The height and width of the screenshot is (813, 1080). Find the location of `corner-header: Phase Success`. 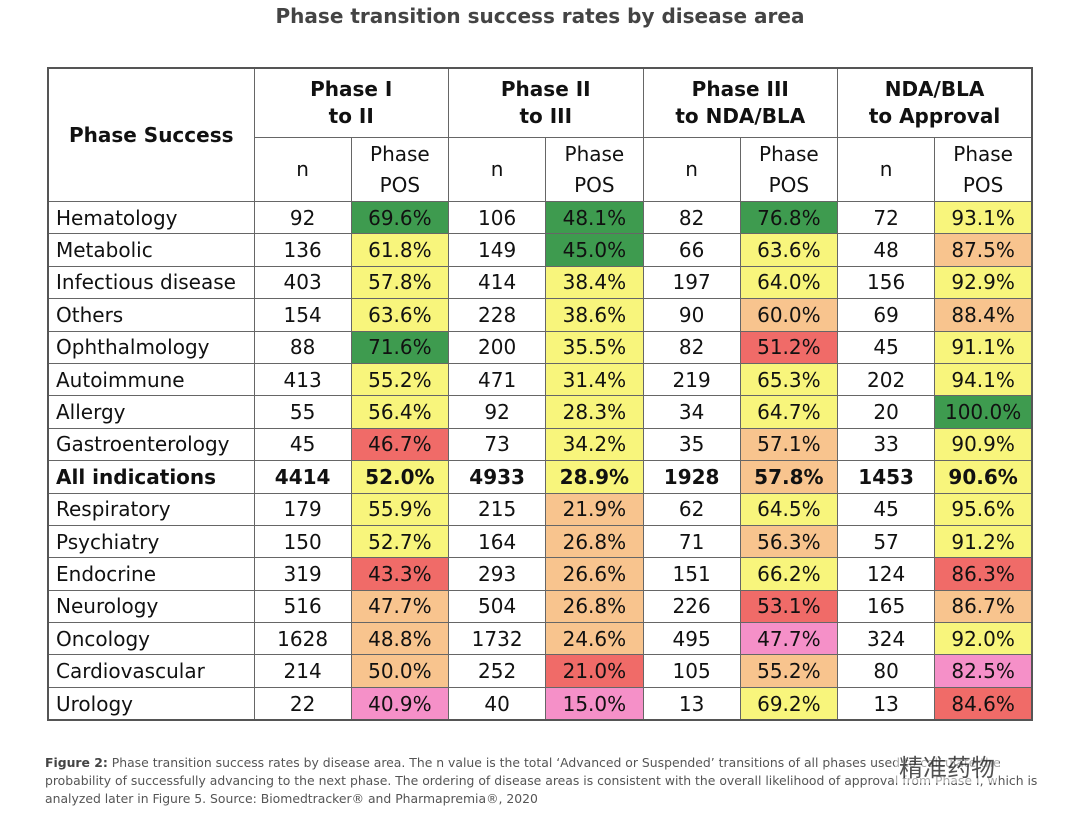

corner-header: Phase Success is located at coordinates (151, 134).